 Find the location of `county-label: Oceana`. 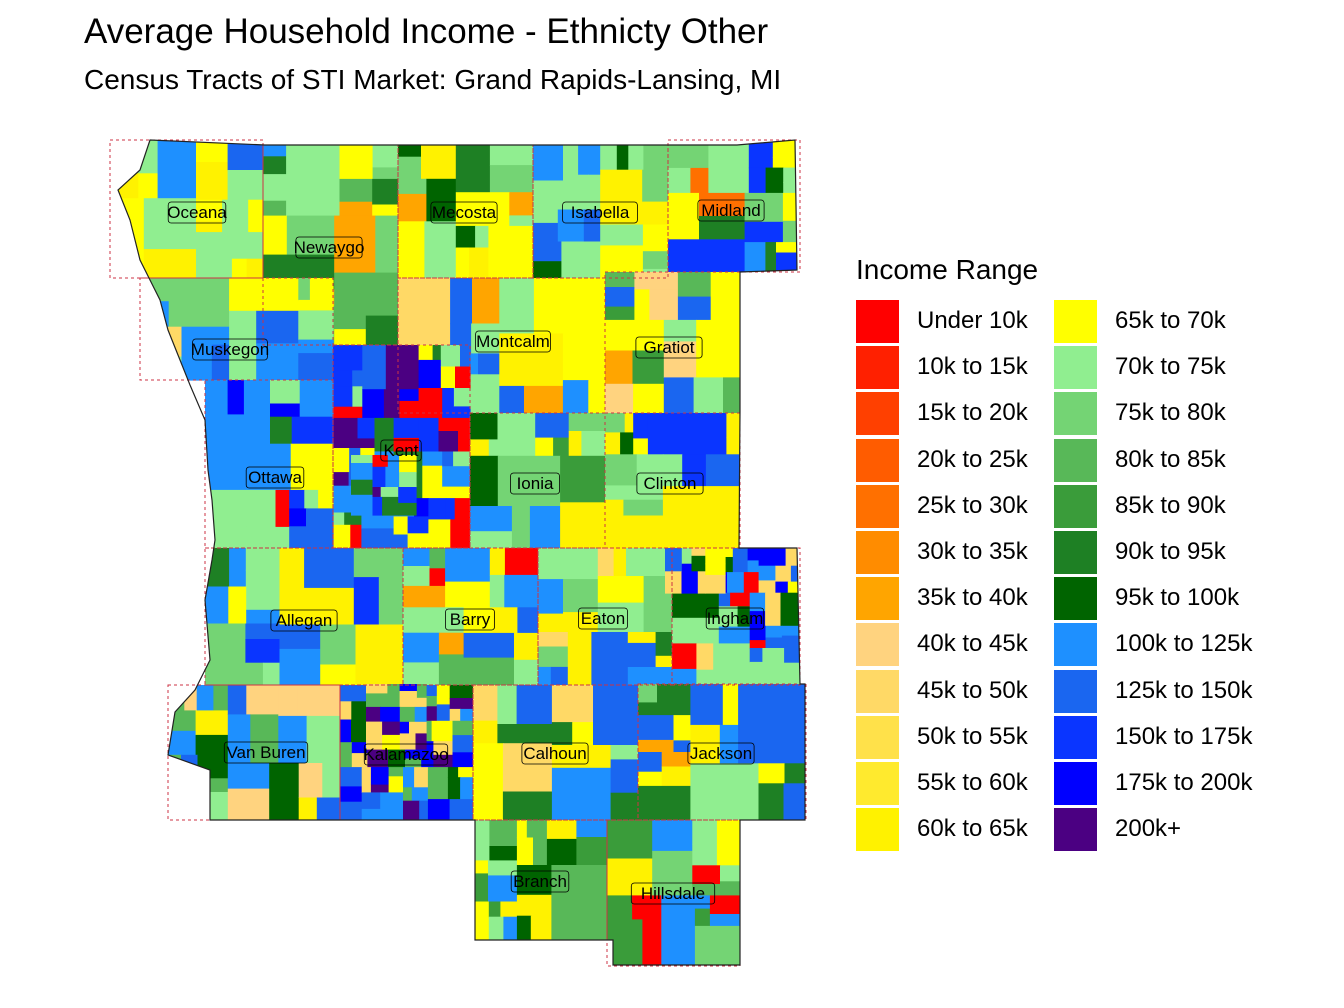

county-label: Oceana is located at coordinates (197, 212).